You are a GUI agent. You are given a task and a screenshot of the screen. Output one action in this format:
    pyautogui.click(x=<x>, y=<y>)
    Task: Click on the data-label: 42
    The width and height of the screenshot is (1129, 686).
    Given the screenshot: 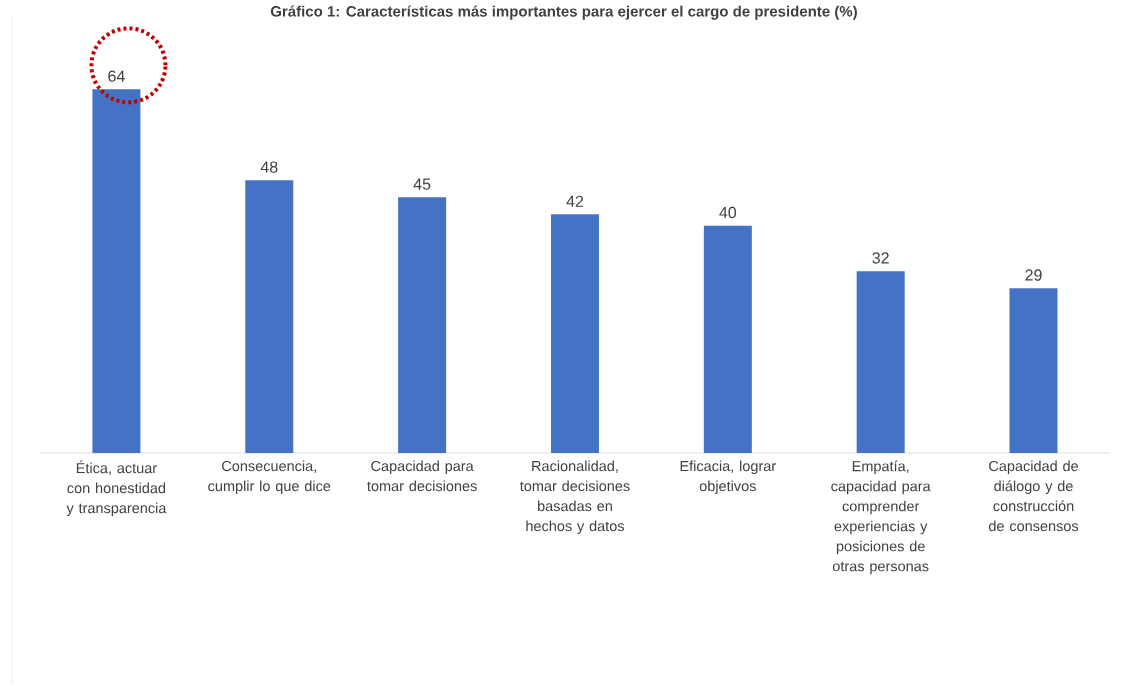 What is the action you would take?
    pyautogui.click(x=575, y=201)
    